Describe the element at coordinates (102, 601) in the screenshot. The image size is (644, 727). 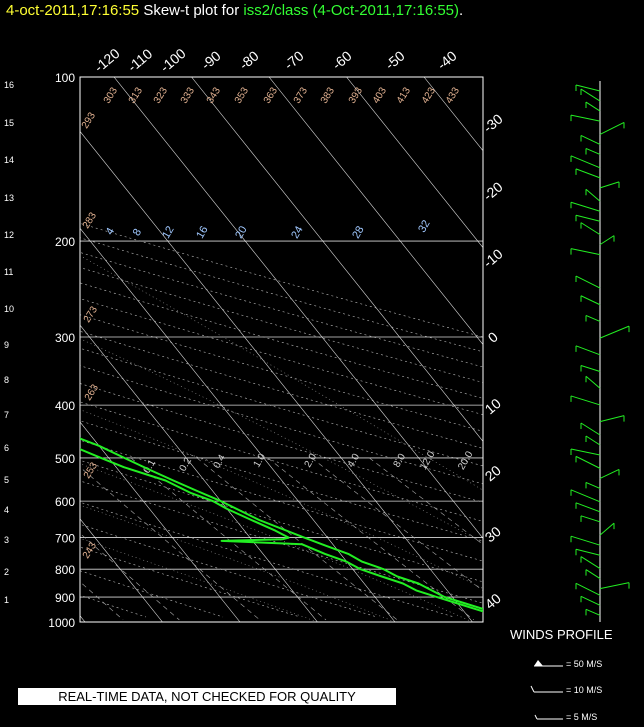
I see `mixing-line-0.2` at that location.